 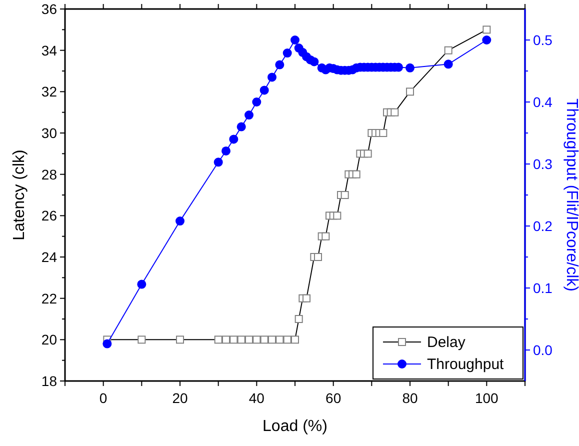 What do you see at coordinates (543, 102) in the screenshot?
I see `y2-tick-label: 0.4` at bounding box center [543, 102].